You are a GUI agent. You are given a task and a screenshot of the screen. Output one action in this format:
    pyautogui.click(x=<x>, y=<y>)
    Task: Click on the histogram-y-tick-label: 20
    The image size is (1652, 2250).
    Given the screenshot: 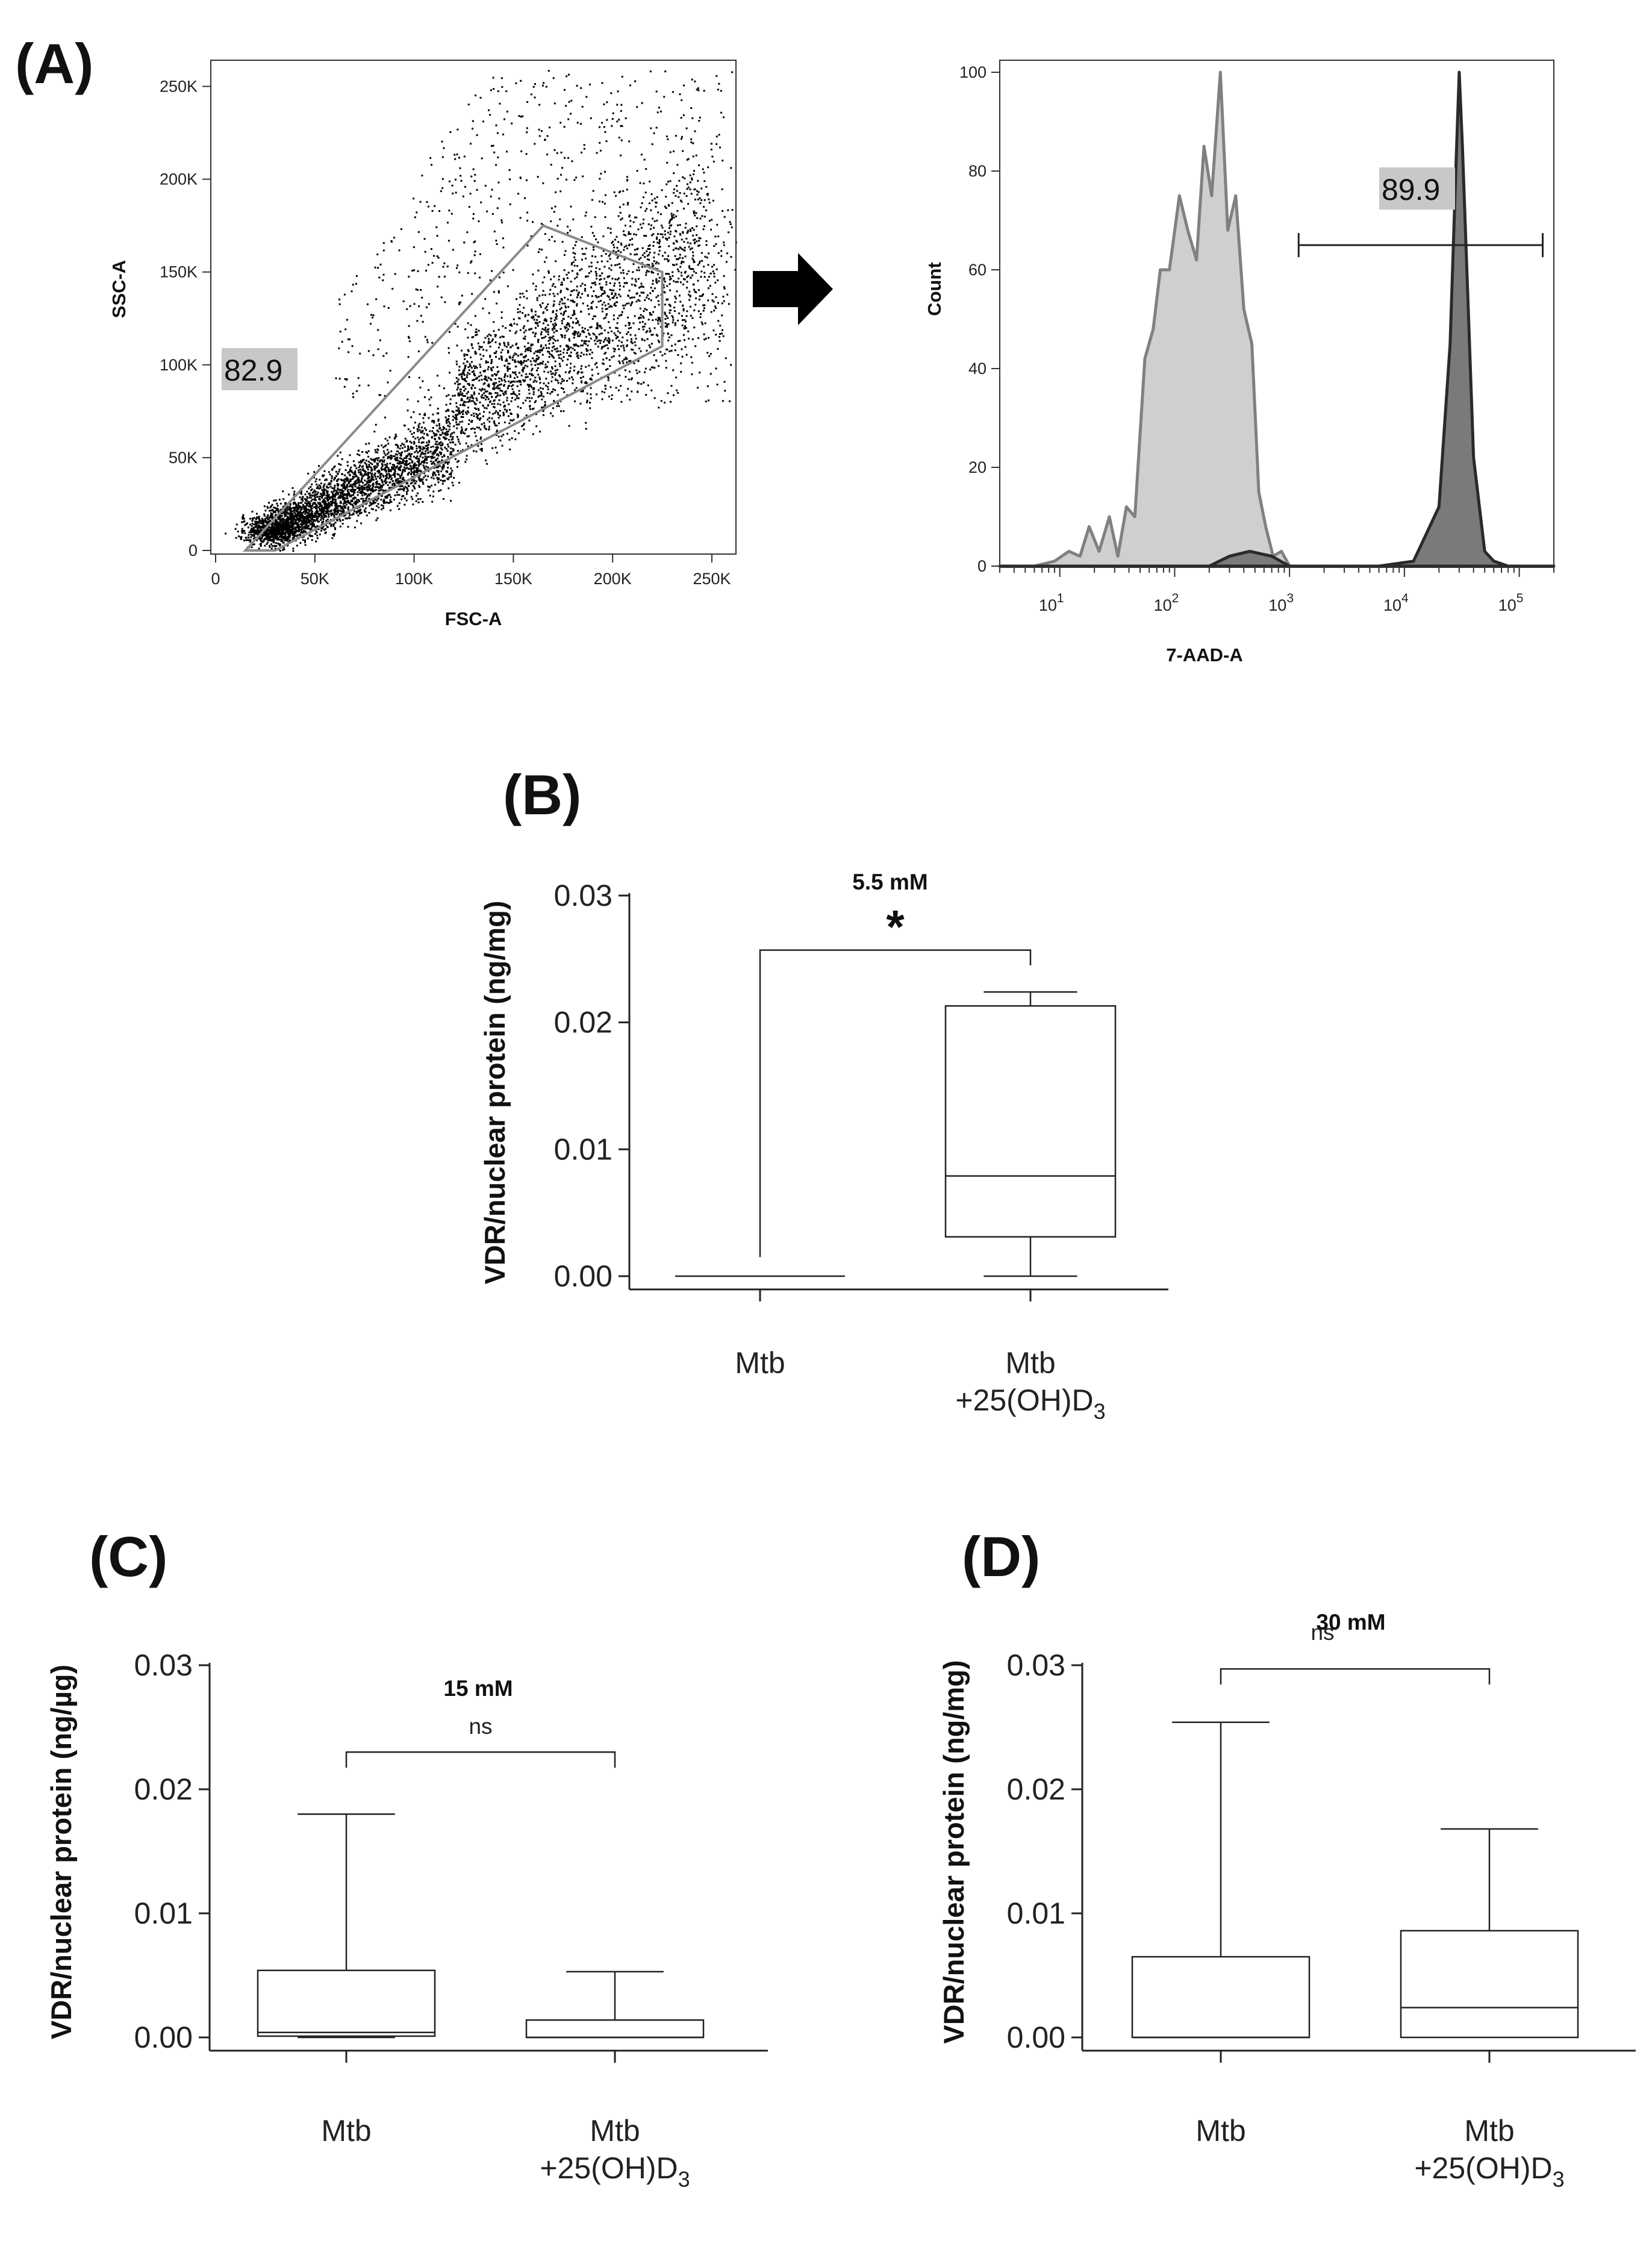 What is the action you would take?
    pyautogui.click(x=978, y=467)
    